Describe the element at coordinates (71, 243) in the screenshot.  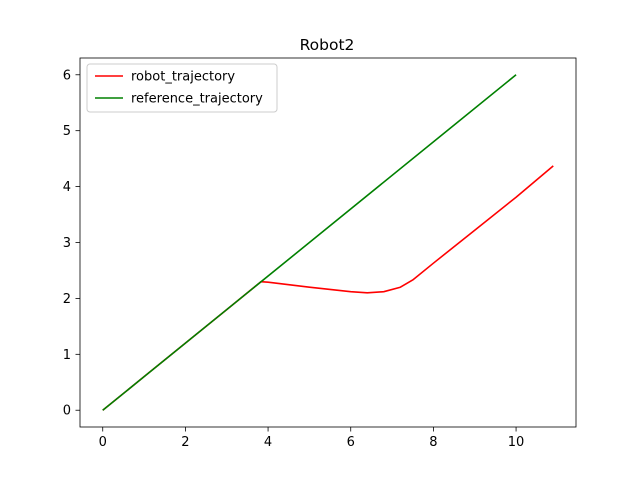
I see `y-axis: 0 1 2 3 4 5 6` at that location.